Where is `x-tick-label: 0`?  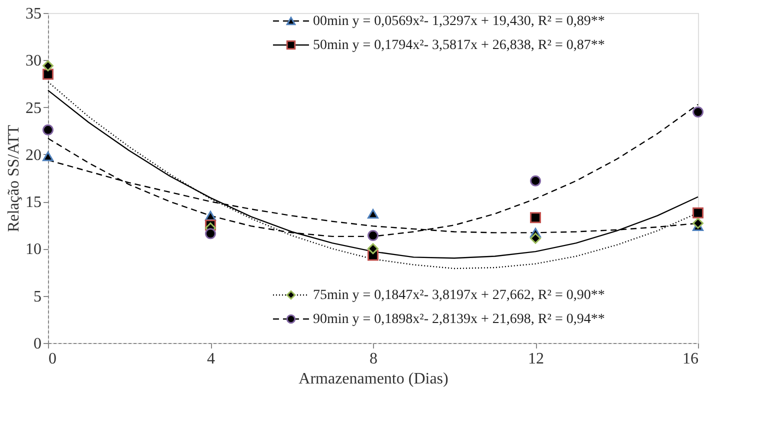 x-tick-label: 0 is located at coordinates (52, 359).